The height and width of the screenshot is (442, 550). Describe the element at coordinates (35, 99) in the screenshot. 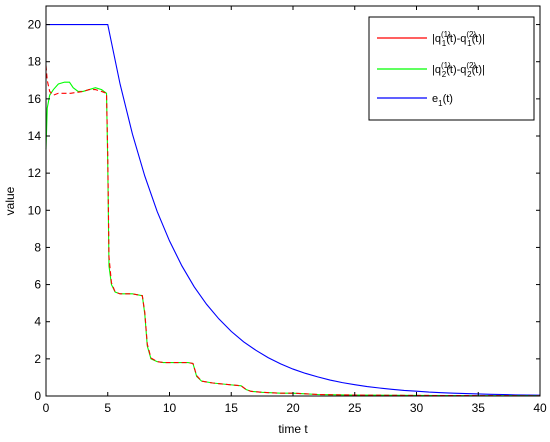

I see `y-tick-label: 16` at that location.